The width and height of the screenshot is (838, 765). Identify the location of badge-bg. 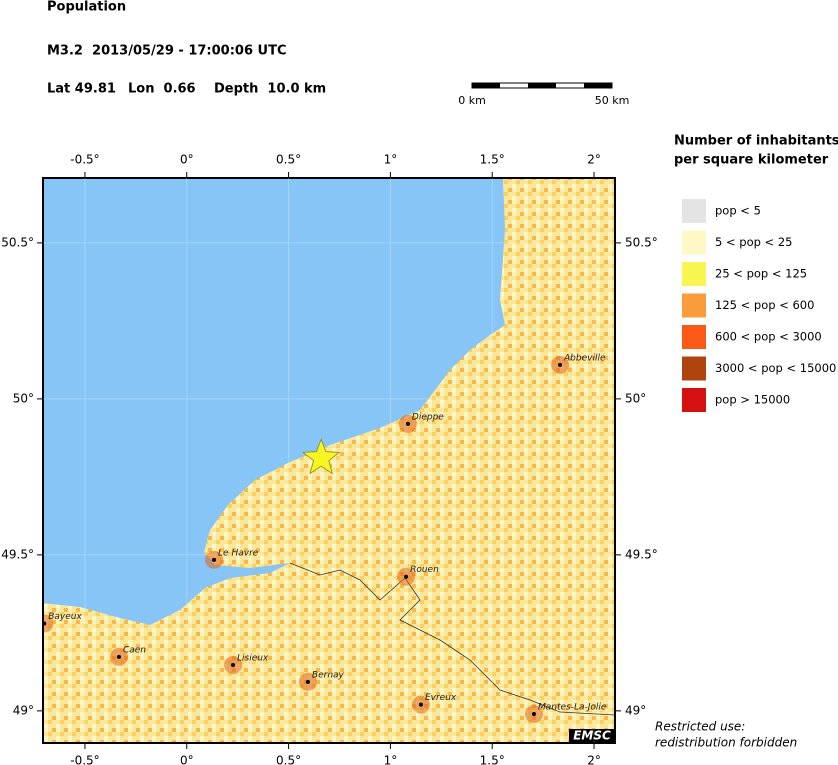
(592, 736).